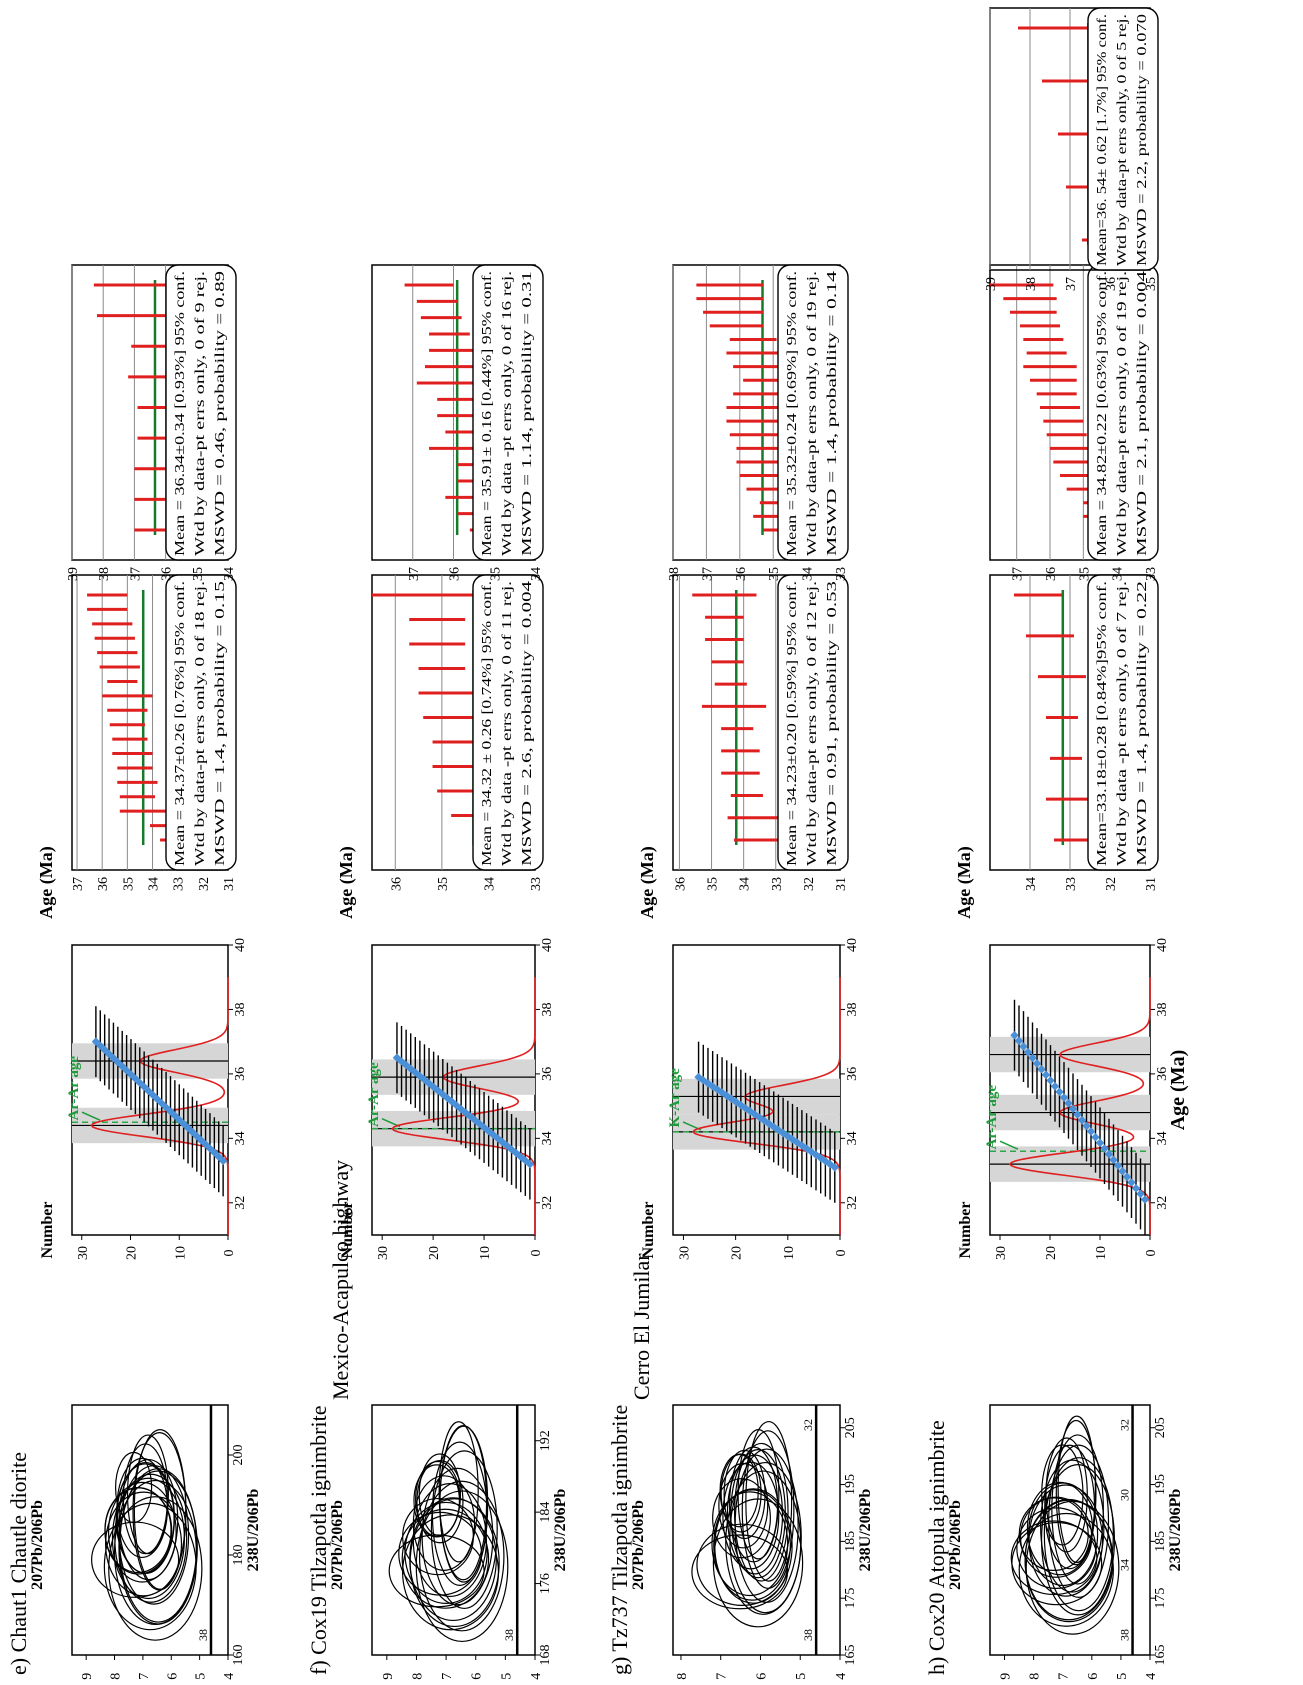 This screenshot has height=1685, width=1303. What do you see at coordinates (229, 1253) in the screenshot?
I see `histogram-count-tick-label: 0` at bounding box center [229, 1253].